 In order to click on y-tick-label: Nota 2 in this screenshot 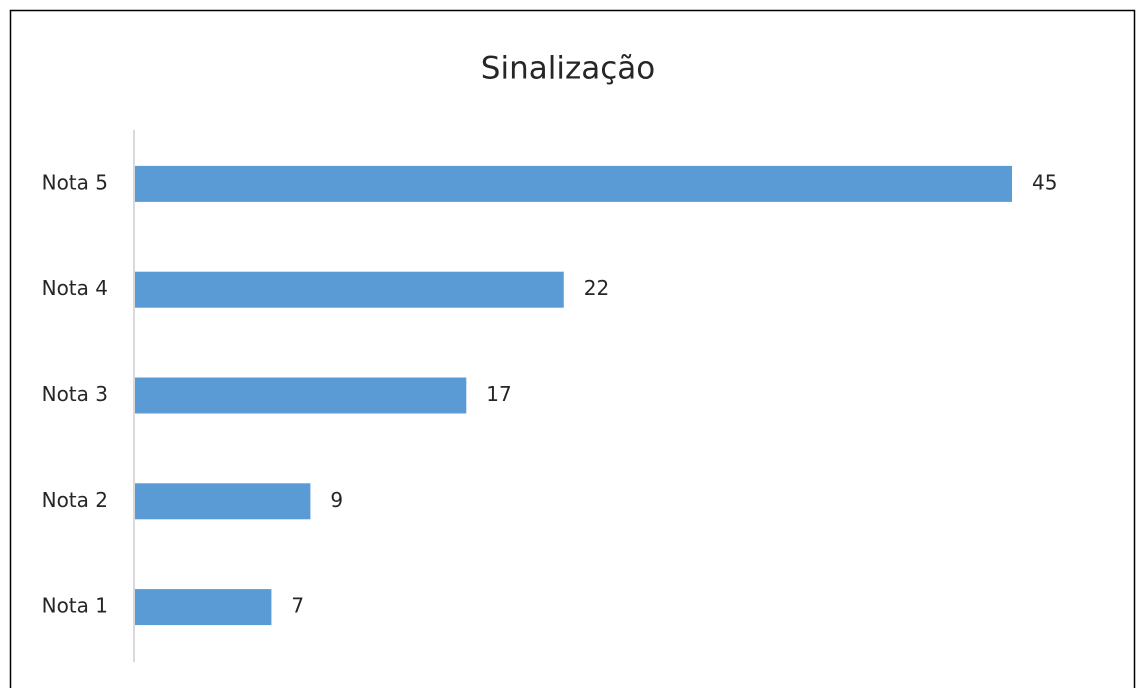, I will do `click(75, 500)`.